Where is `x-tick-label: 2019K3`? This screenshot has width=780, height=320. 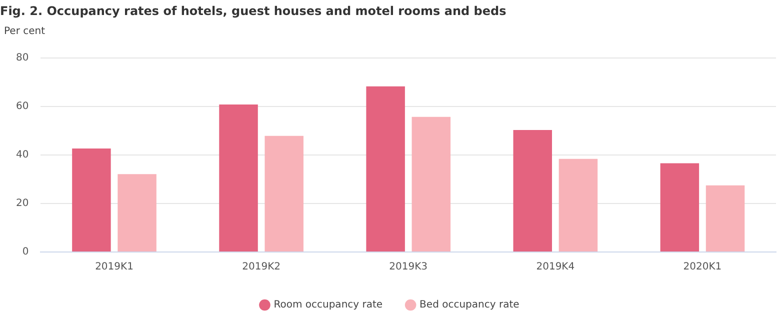
x-tick-label: 2019K3 is located at coordinates (408, 267).